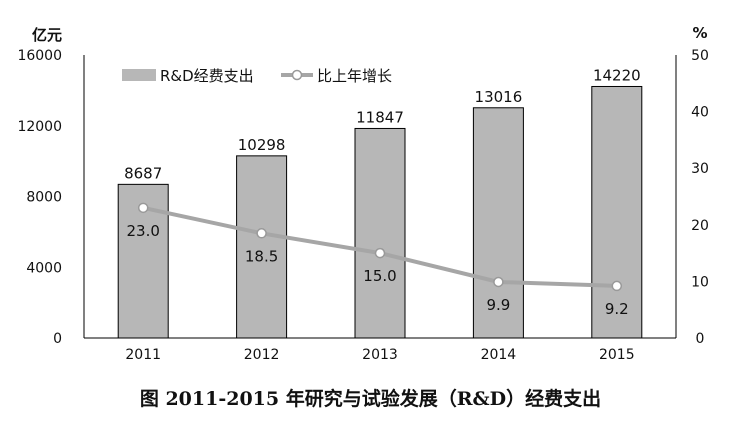  What do you see at coordinates (380, 253) in the screenshot?
I see `growth-point-2013` at bounding box center [380, 253].